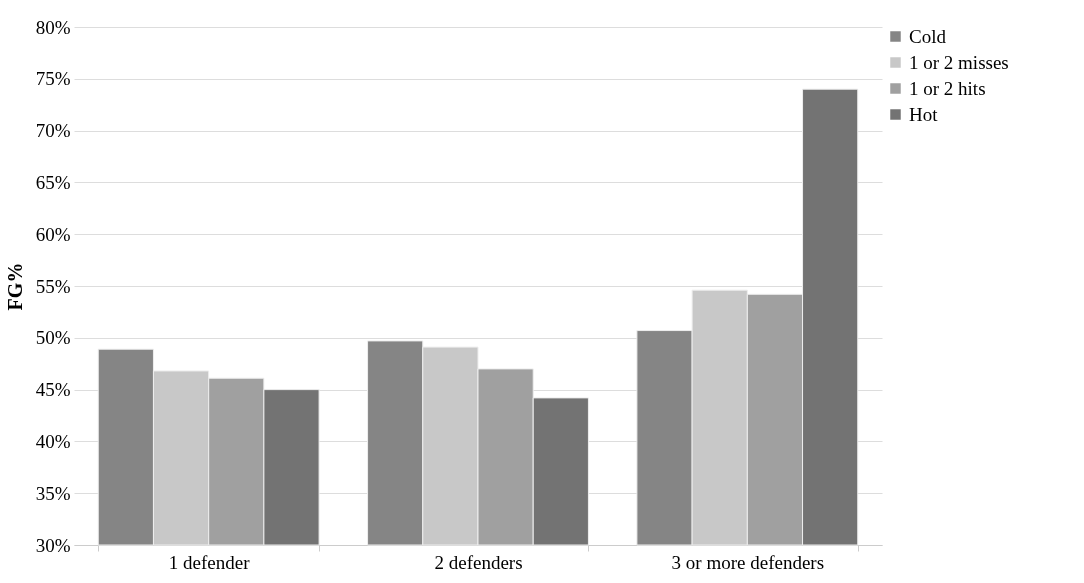 This screenshot has width=1084, height=583. I want to click on y-tick-label: 50%, so click(53, 338).